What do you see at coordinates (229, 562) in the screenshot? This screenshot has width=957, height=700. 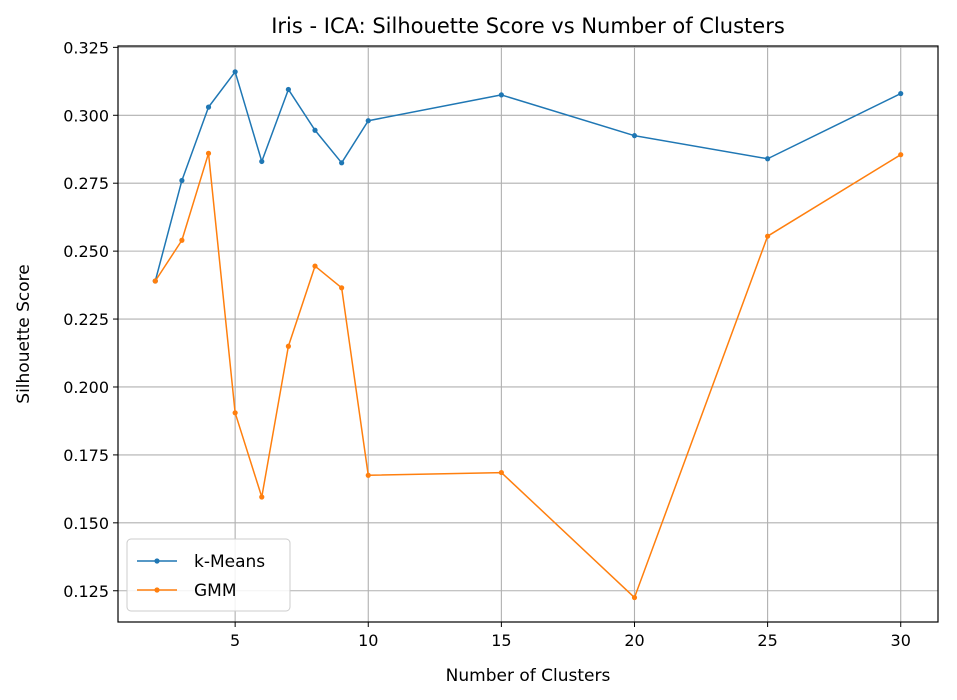 I see `legend-label: k-Means` at bounding box center [229, 562].